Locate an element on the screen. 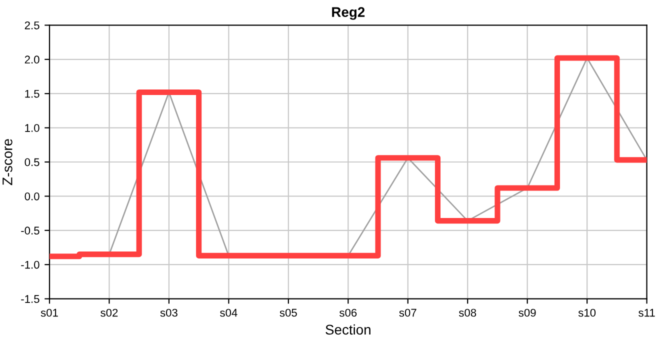  x-axis-title: Section is located at coordinates (348, 329).